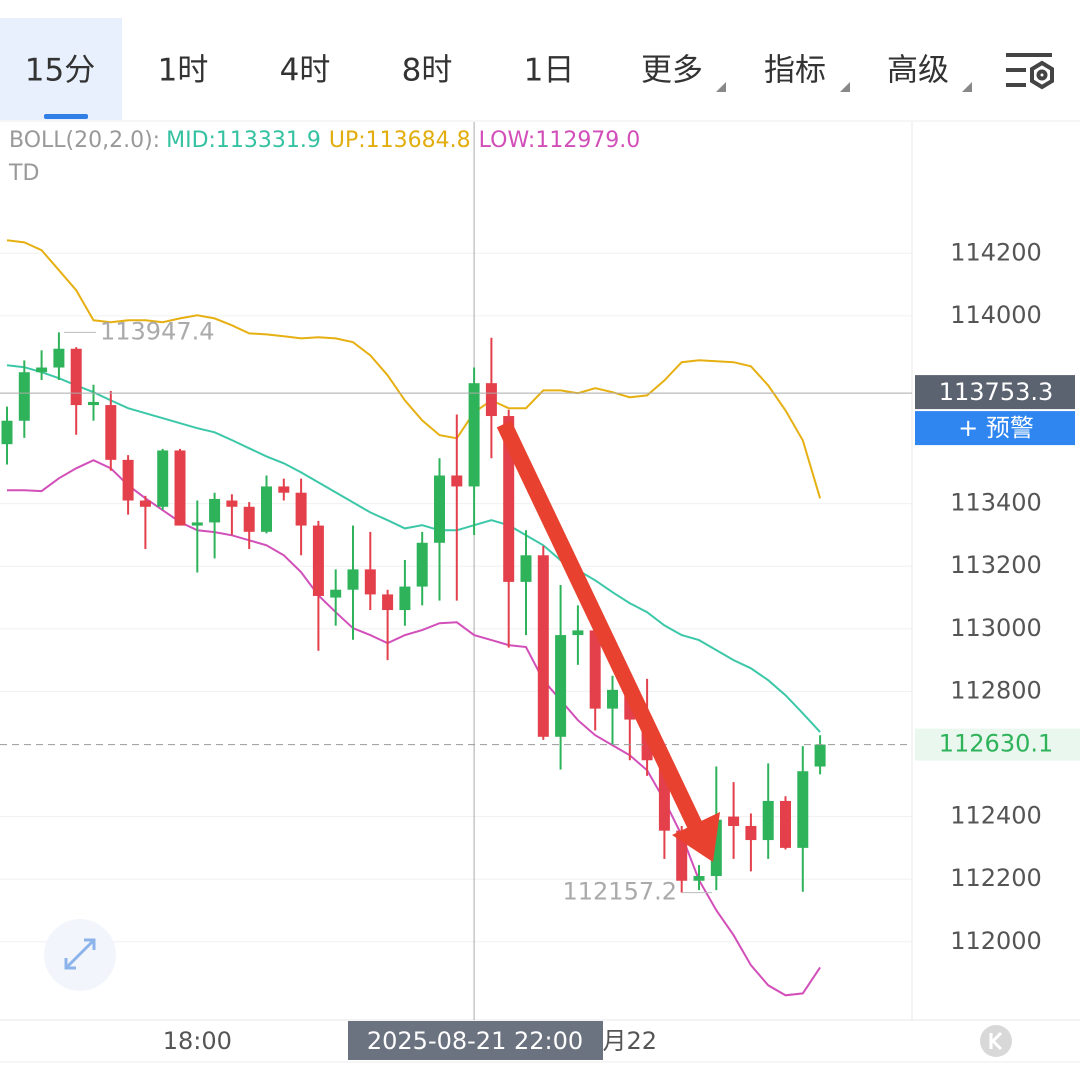 This screenshot has height=1066, width=1080. Describe the element at coordinates (560, 140) in the screenshot. I see `indicator-low: LOW:112979.0` at that location.